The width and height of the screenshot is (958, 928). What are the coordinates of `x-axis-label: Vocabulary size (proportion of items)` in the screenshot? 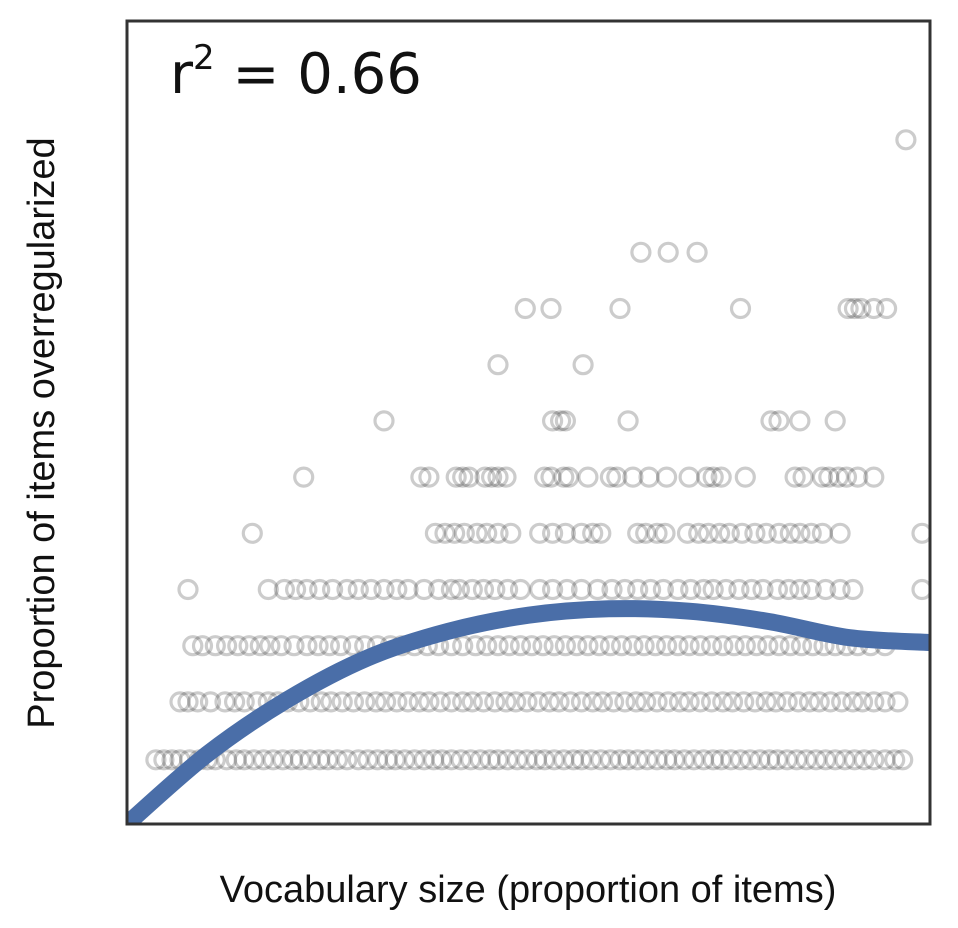 It's located at (528, 890).